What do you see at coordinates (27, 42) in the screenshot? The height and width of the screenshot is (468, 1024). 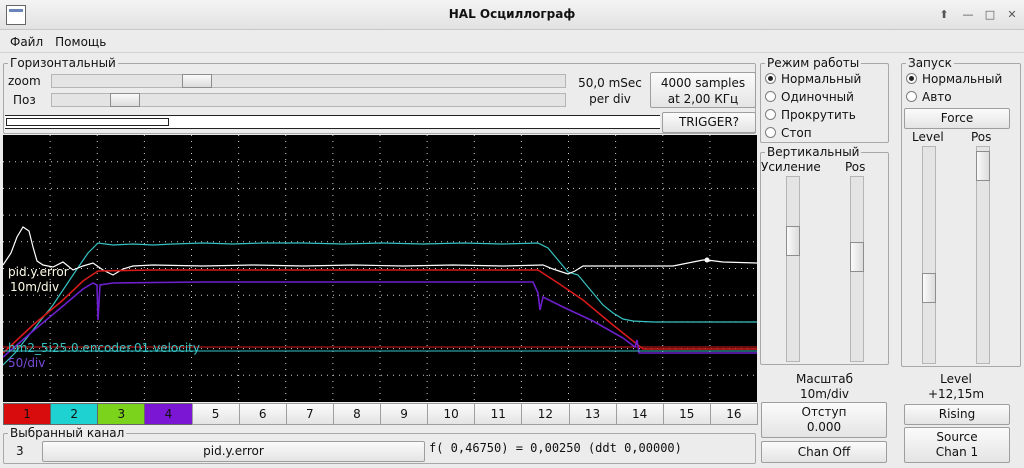 I see `menu-file: Файл` at bounding box center [27, 42].